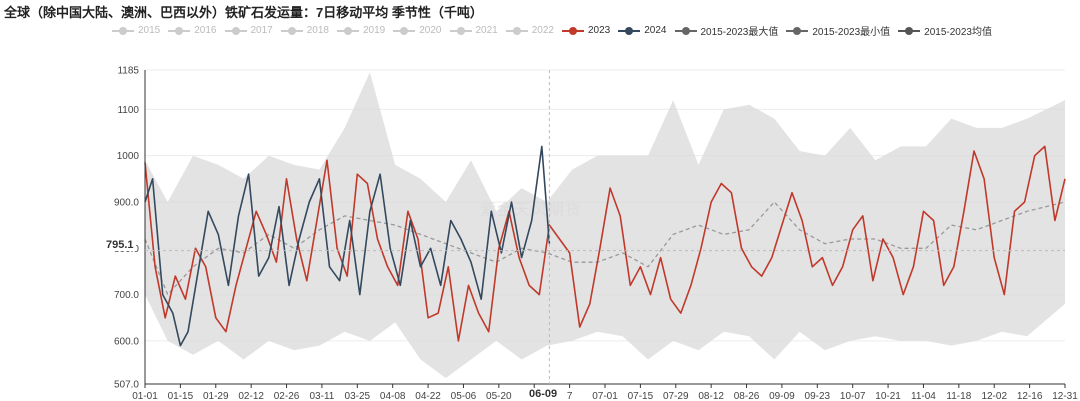  Describe the element at coordinates (570, 396) in the screenshot. I see `x-tick-label: 7` at that location.